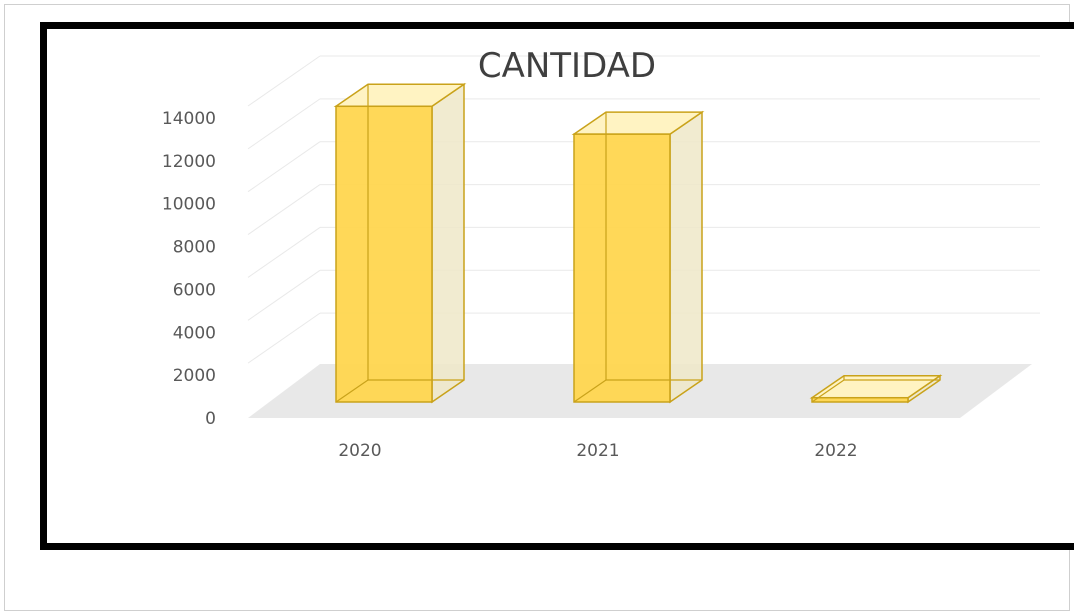  I want to click on x-axis-categories: 2020 2021 2022, so click(597, 451).